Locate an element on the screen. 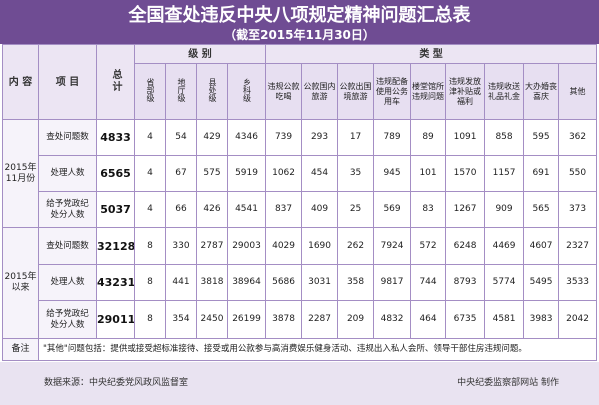 The width and height of the screenshot is (599, 405). page-title: 全国查处违反中央八项规定精神问题汇总表 is located at coordinates (299, 15).